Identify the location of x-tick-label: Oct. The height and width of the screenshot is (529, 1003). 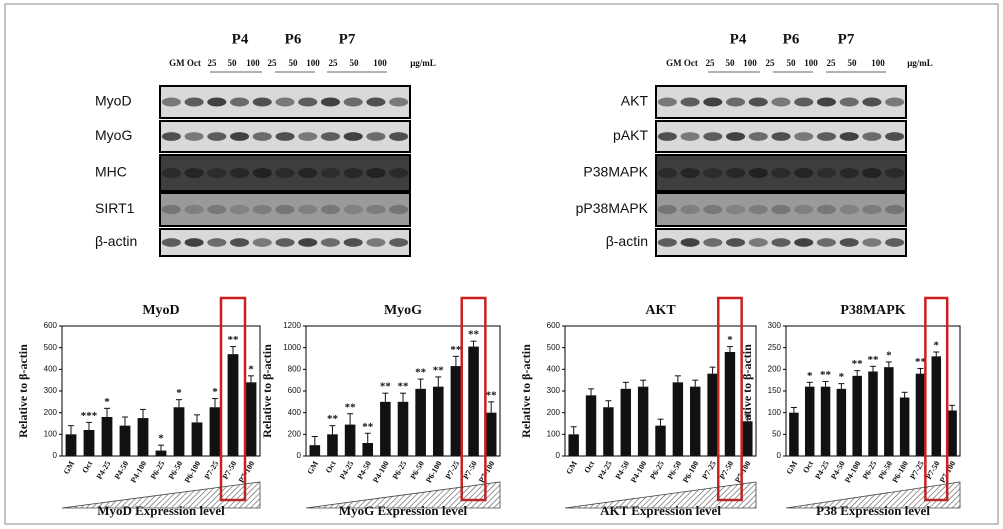
(87, 467).